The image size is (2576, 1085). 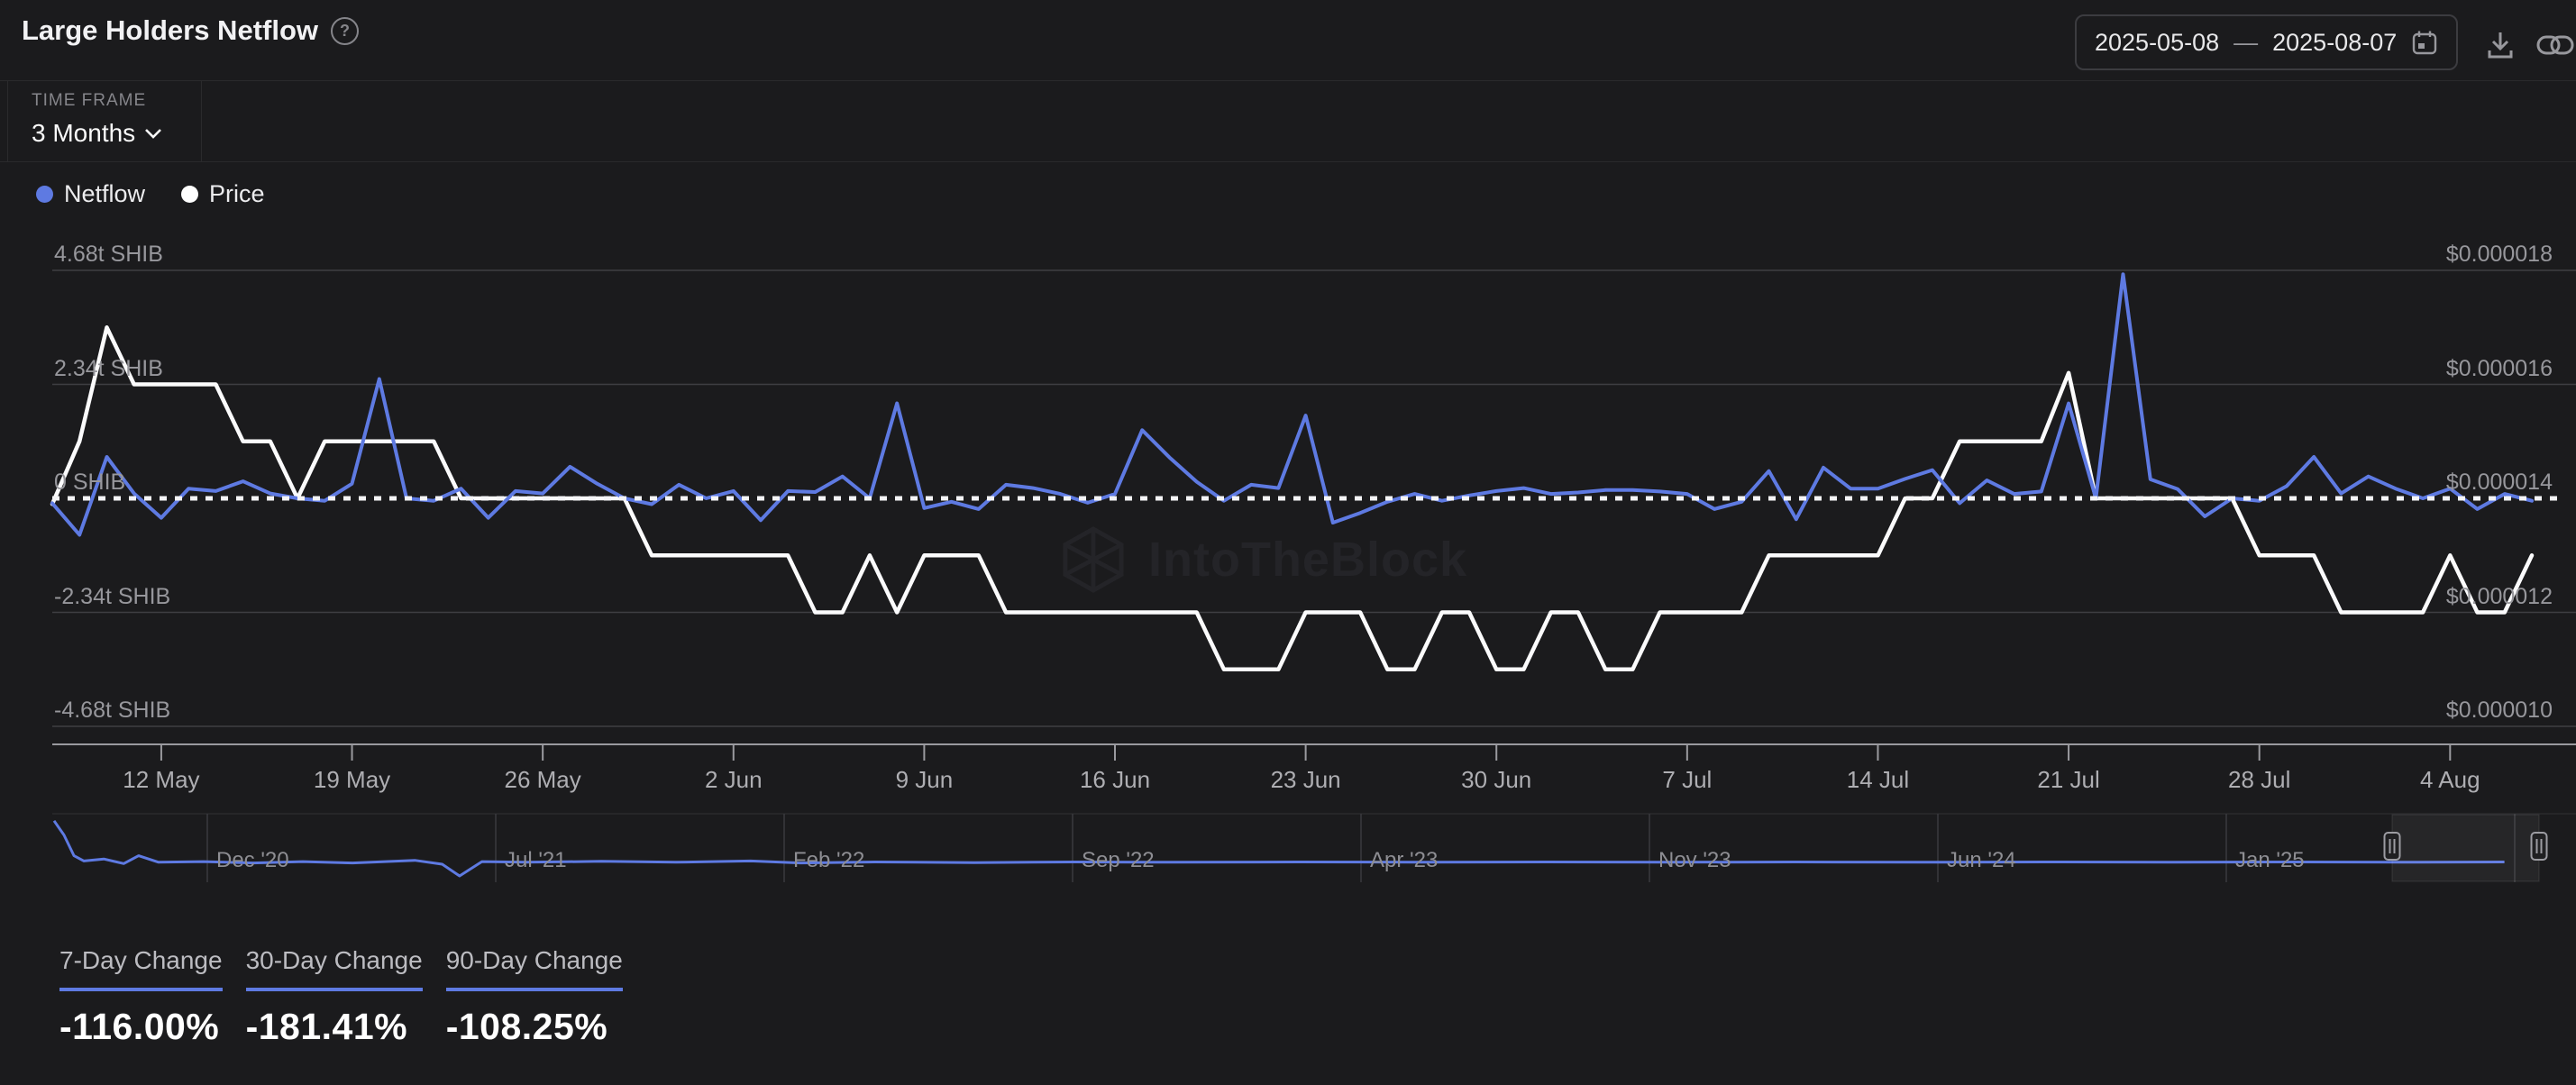 I want to click on y-axis-label-left: 4.68t SHIB, so click(x=108, y=254).